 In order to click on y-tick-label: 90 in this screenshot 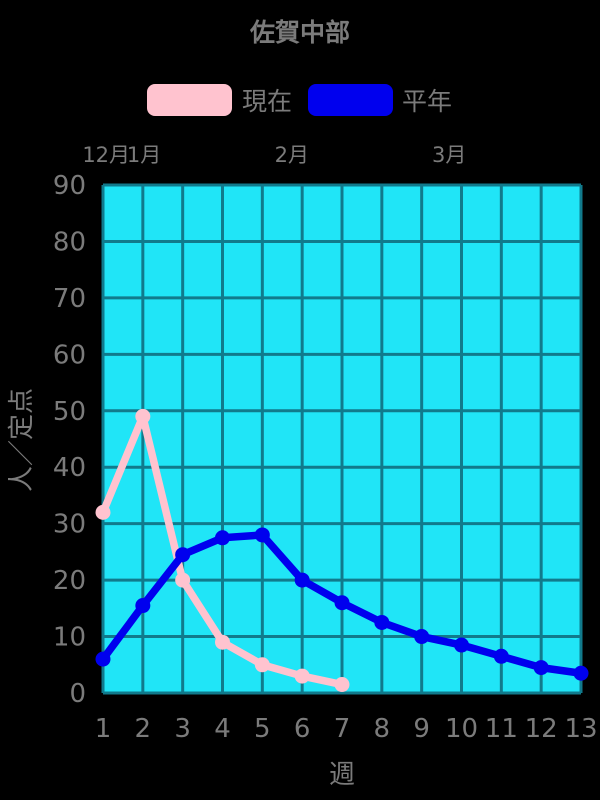, I will do `click(69, 186)`.